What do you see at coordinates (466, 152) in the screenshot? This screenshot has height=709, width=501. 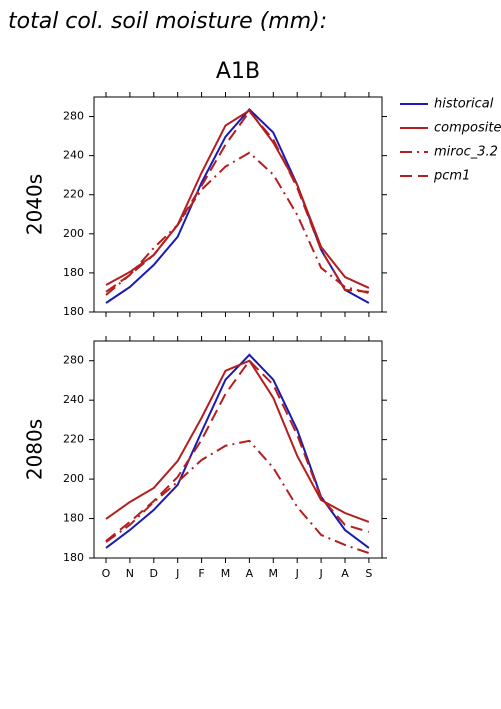 I see `legend-label: miroc_3.2` at bounding box center [466, 152].